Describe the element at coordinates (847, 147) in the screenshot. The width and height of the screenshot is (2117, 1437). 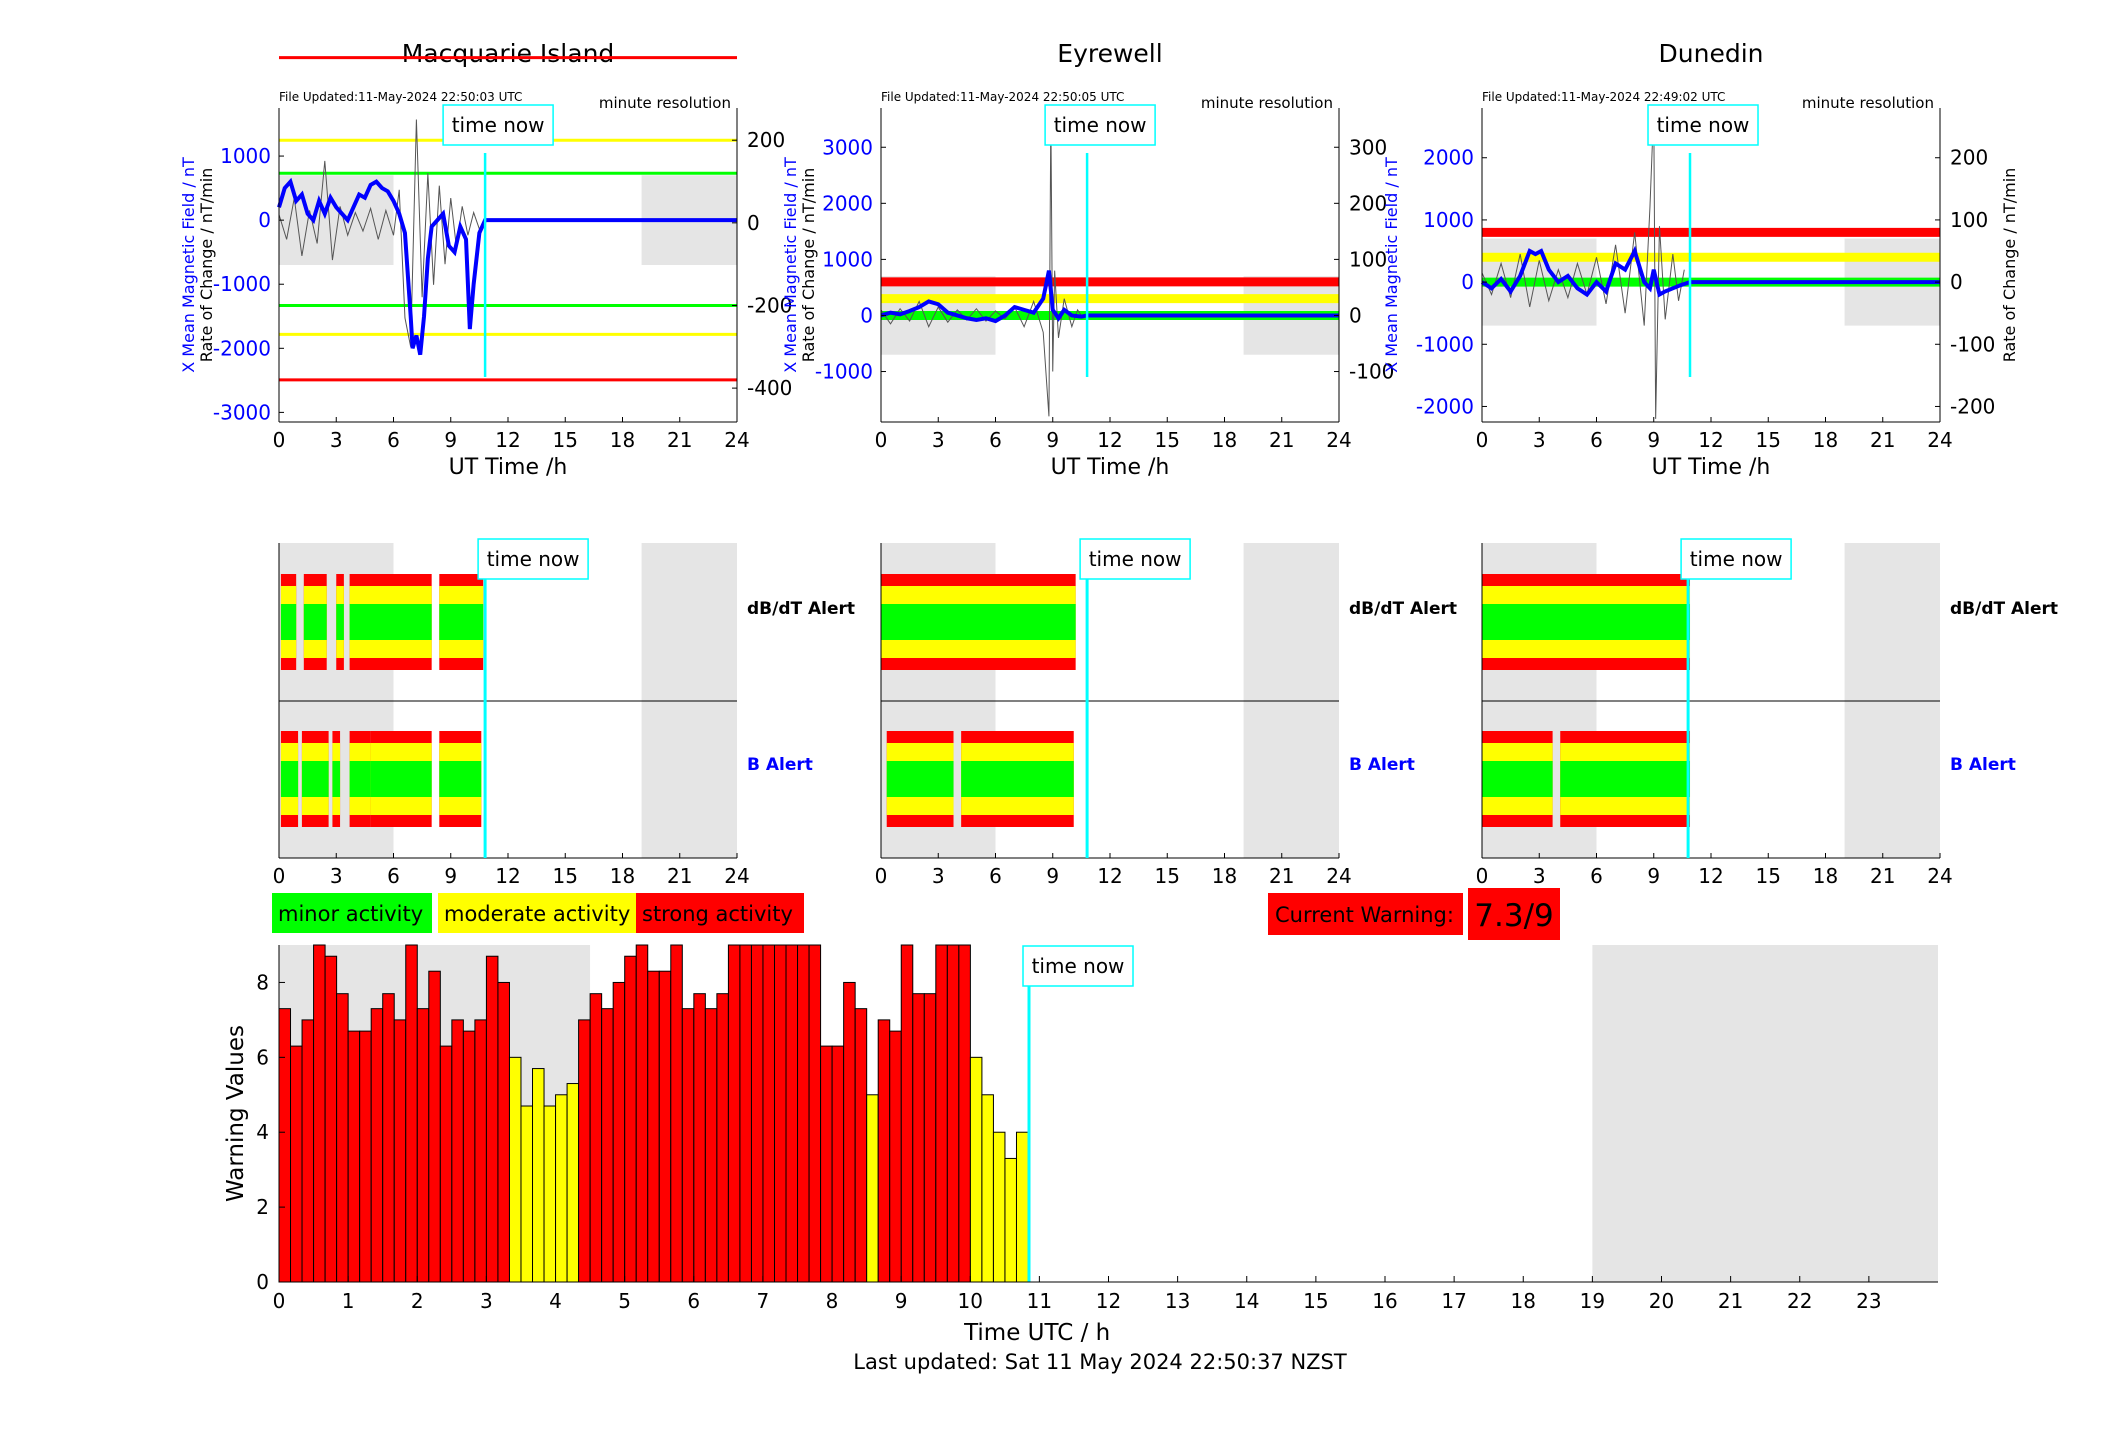
I see `y-left-tick-label: 3000` at that location.